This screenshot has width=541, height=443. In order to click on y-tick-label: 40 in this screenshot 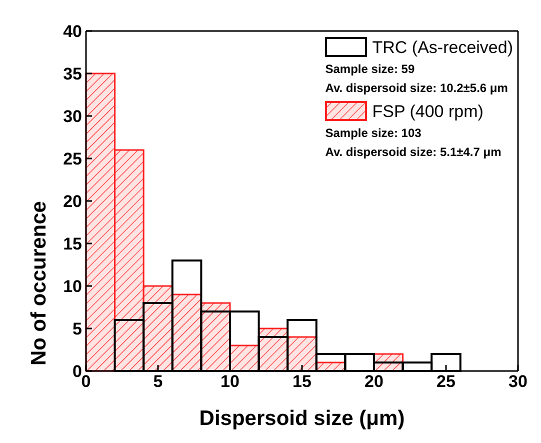, I will do `click(72, 32)`.